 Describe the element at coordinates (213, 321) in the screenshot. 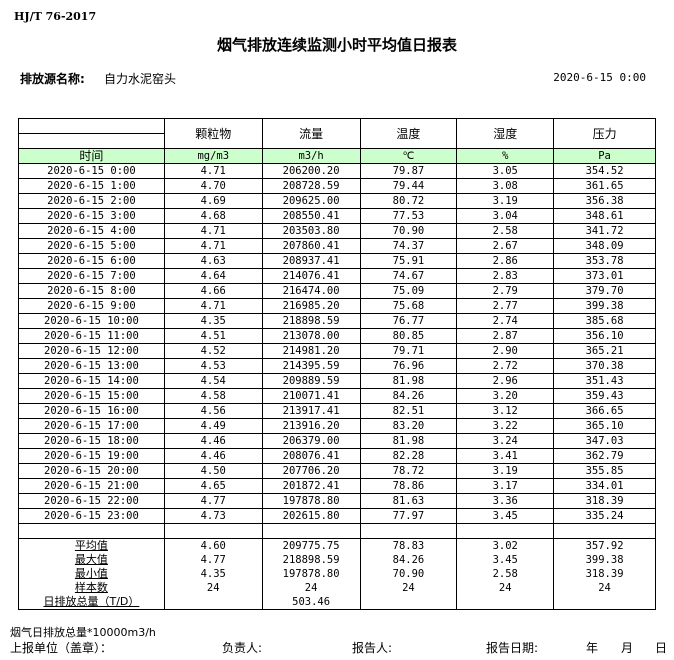

I see `value-cell: 4.35` at that location.